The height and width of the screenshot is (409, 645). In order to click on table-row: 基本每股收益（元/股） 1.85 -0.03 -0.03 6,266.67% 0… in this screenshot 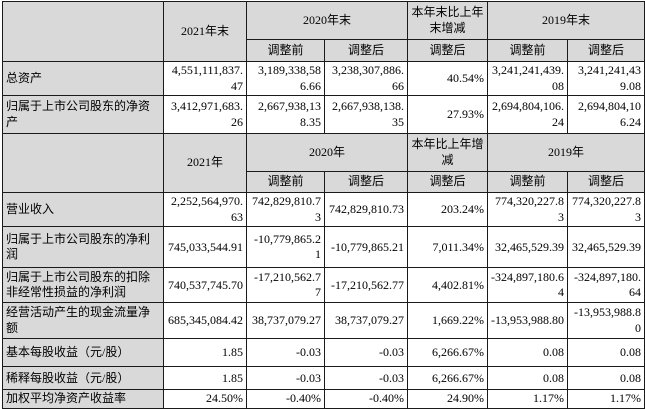, I will do `click(323, 353)`.